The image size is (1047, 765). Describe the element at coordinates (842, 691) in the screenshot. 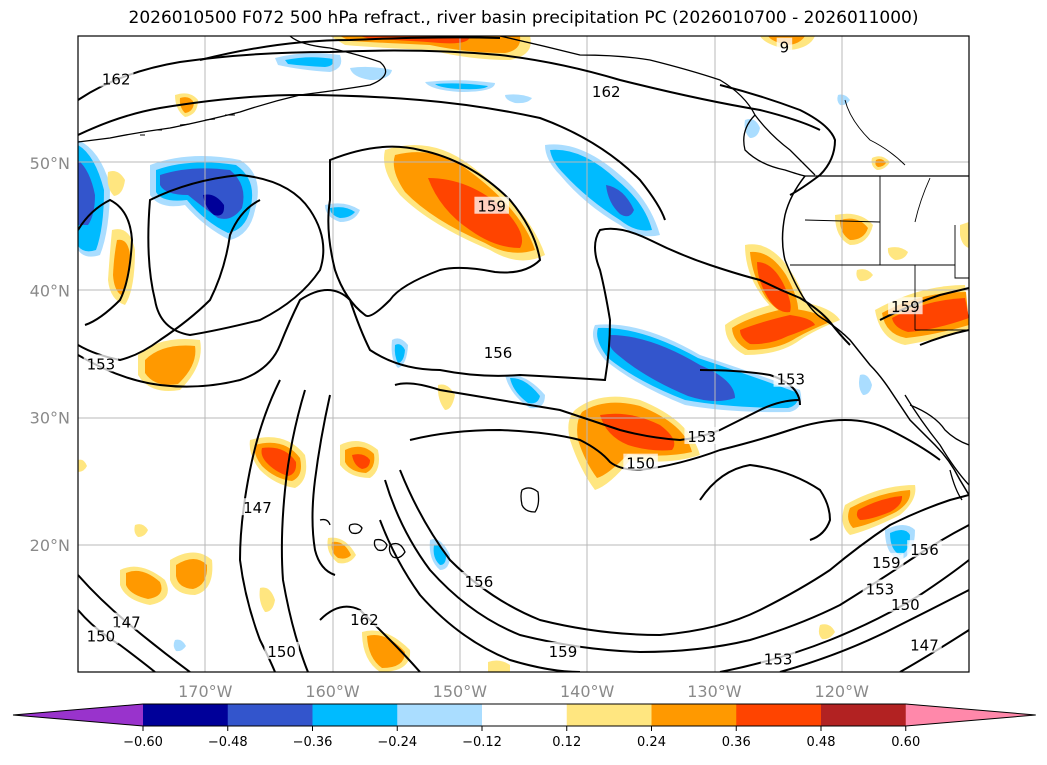

I see `lon-label-120: 120°W` at that location.